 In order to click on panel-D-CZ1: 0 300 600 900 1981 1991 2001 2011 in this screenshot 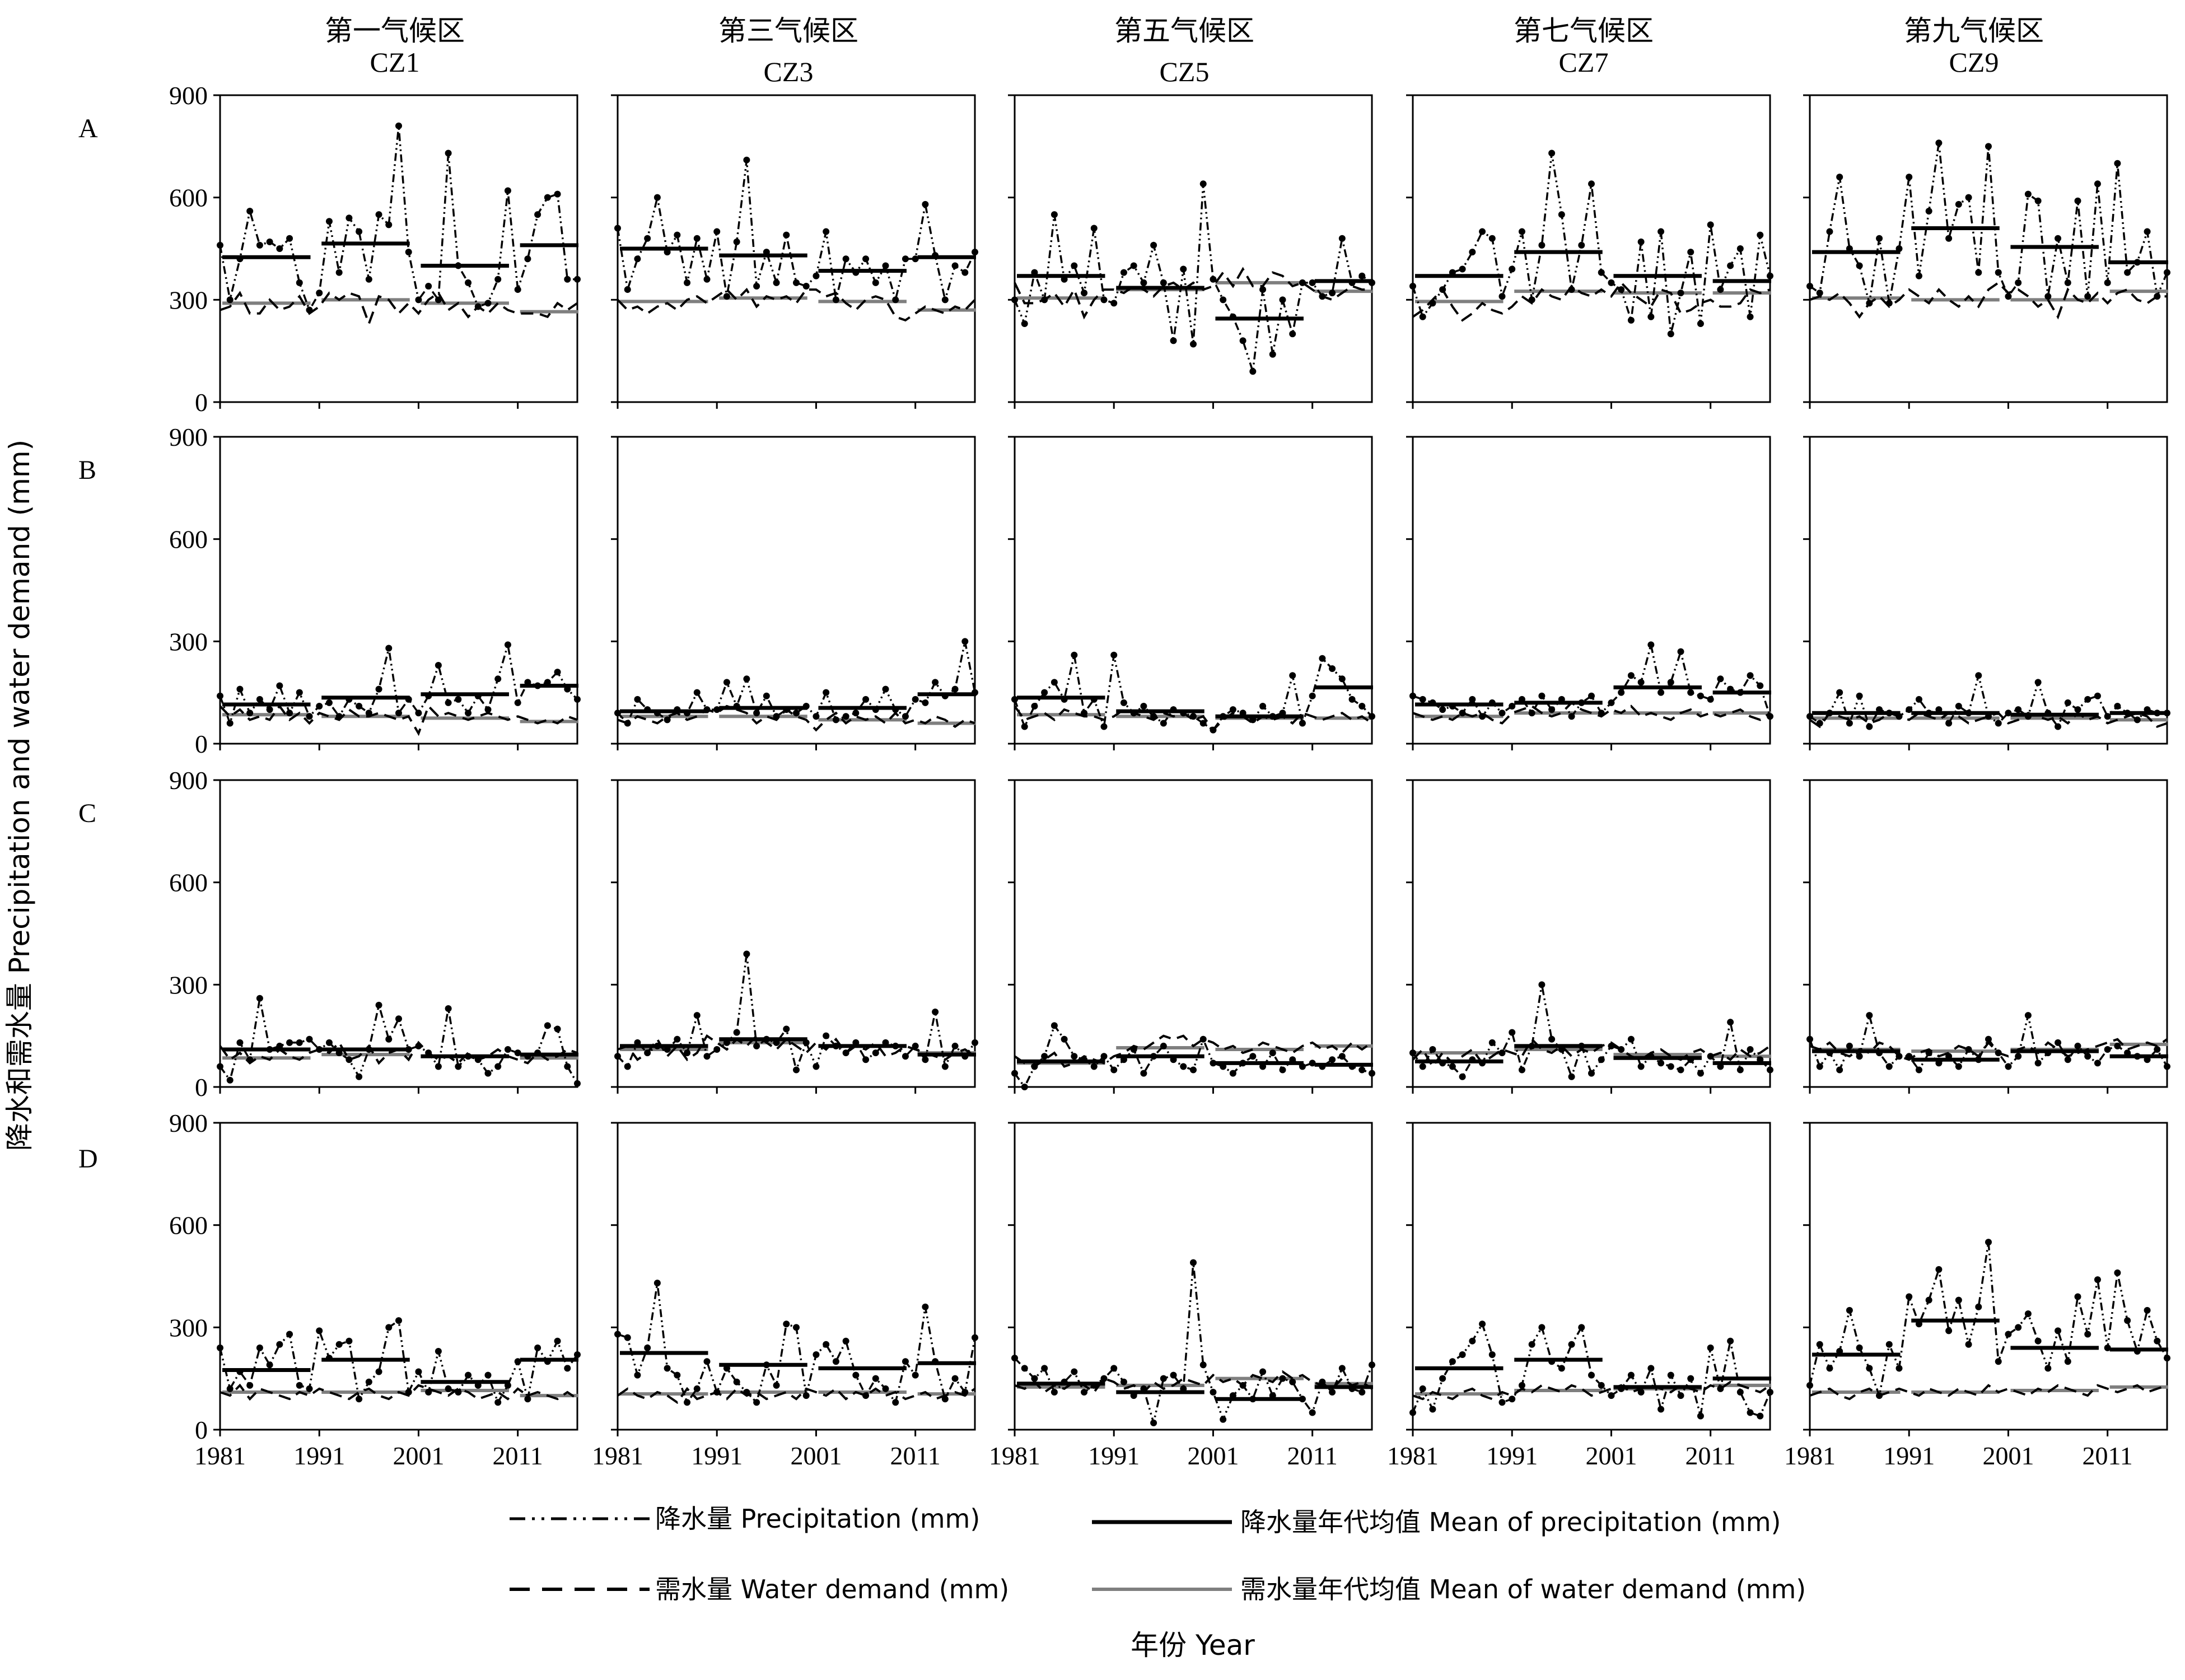, I will do `click(375, 1290)`.